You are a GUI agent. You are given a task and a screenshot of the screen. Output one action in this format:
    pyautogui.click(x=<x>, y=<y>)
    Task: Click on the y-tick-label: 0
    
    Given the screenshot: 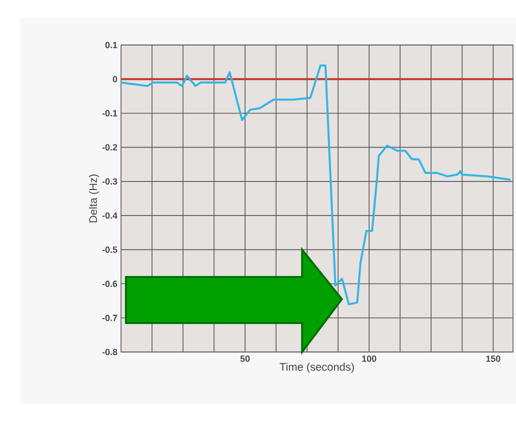 What is the action you would take?
    pyautogui.click(x=115, y=79)
    